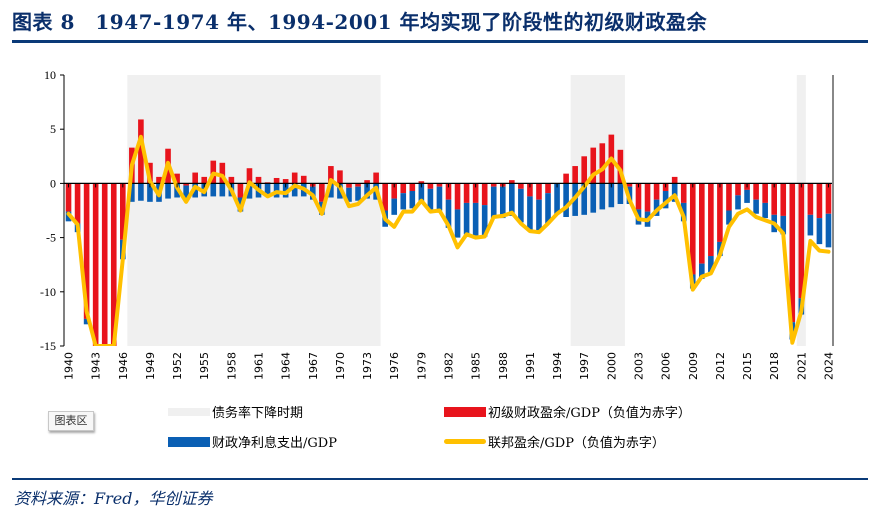 Image resolution: width=875 pixels, height=511 pixels. I want to click on y-tick-label: 0, so click(53, 183).